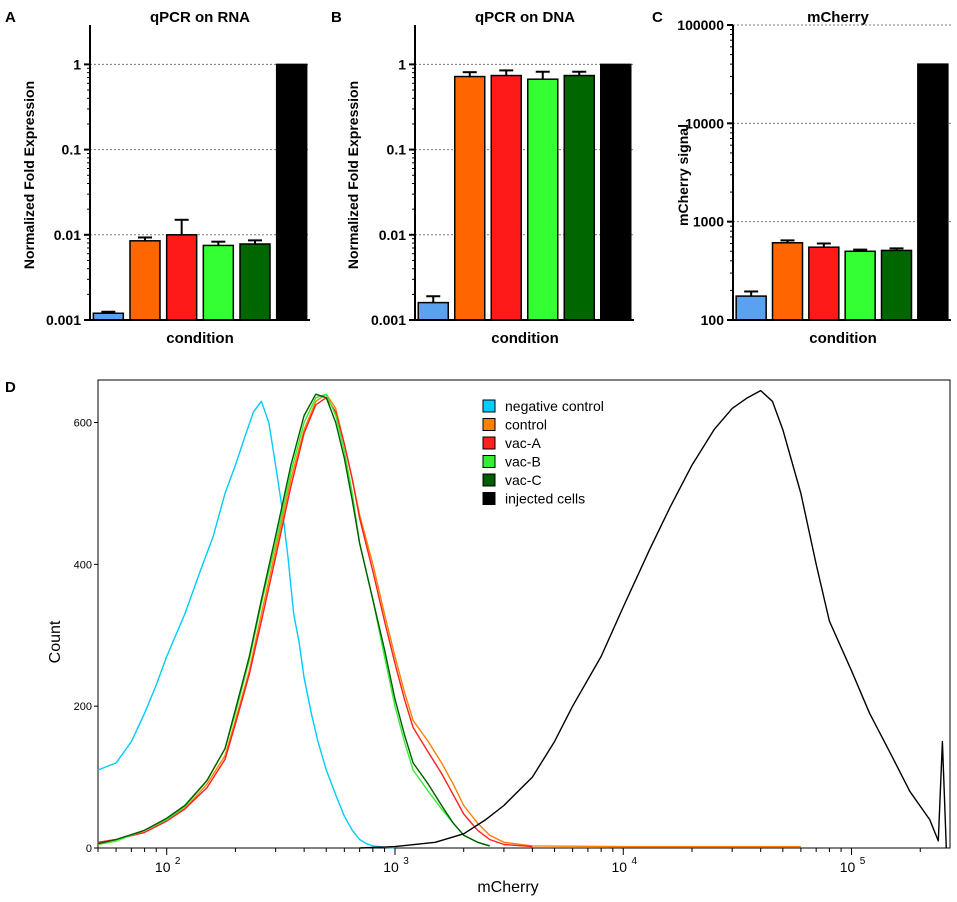 The height and width of the screenshot is (902, 957). I want to click on x-tick-exponent: 5, so click(863, 861).